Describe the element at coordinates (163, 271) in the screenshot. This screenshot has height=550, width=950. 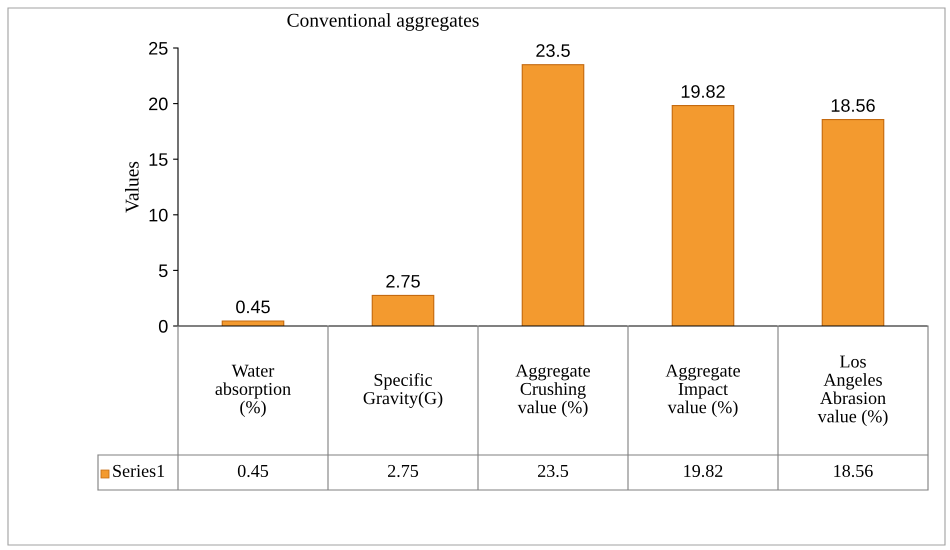
I see `y-tick-label: 5` at that location.